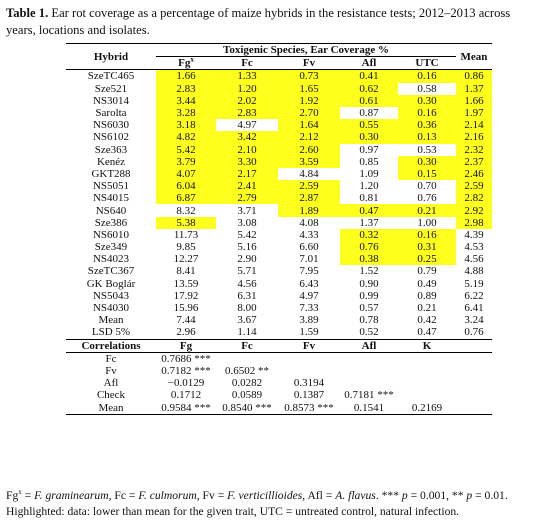  I want to click on corr-cell: 0.7181 ***, so click(369, 395).